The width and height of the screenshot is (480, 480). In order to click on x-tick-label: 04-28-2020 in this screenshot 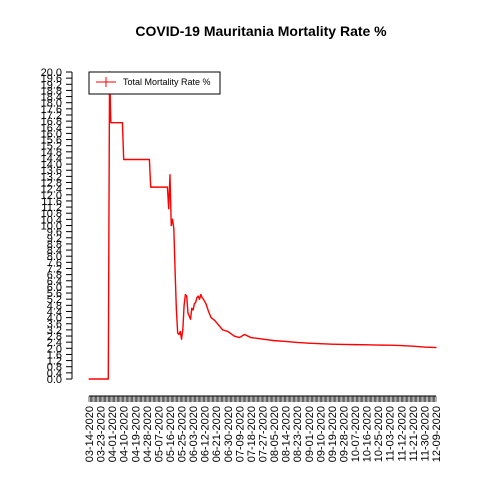, I will do `click(148, 434)`.